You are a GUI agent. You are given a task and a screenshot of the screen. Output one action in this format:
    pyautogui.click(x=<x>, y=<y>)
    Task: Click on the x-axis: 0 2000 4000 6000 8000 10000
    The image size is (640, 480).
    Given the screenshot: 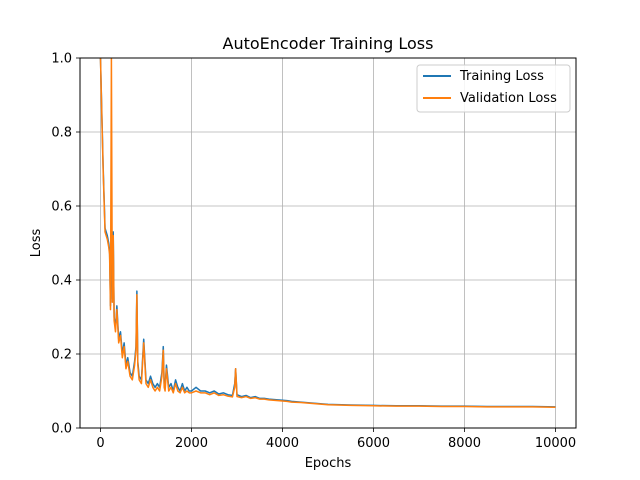 What is the action you would take?
    pyautogui.click(x=336, y=439)
    